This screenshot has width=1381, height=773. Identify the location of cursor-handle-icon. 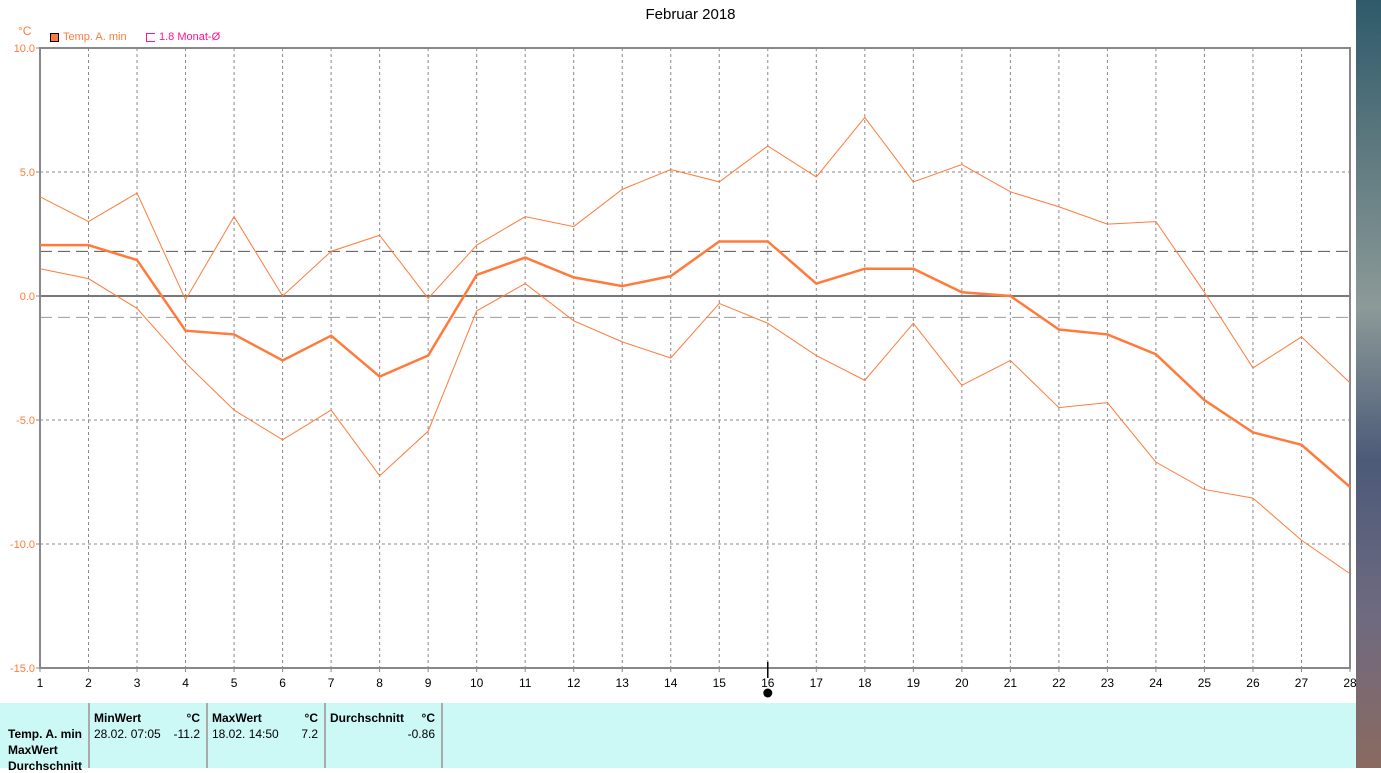
(767, 693).